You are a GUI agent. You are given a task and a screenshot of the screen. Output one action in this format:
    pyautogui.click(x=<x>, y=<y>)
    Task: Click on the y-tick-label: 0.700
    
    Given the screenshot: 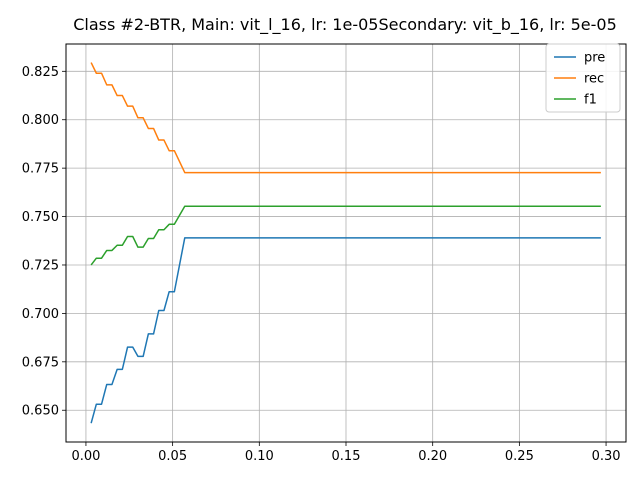 What is the action you would take?
    pyautogui.click(x=40, y=314)
    